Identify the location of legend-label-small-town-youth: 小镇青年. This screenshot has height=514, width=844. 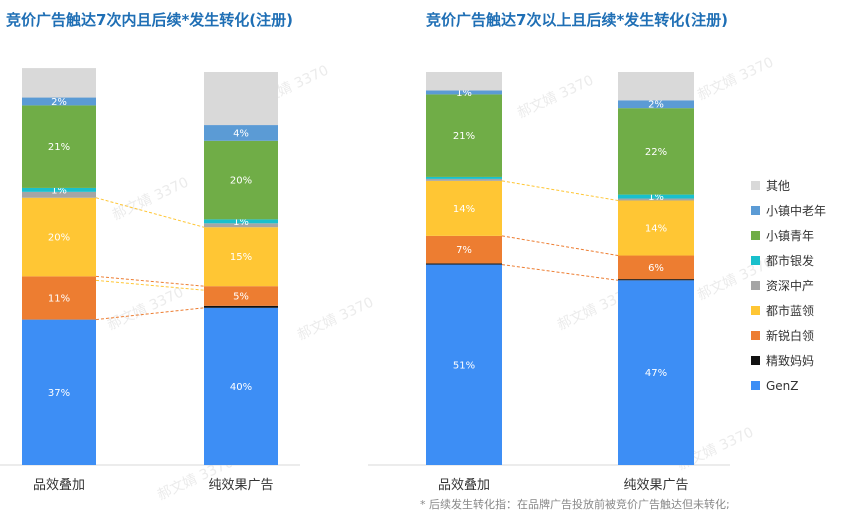
(790, 236).